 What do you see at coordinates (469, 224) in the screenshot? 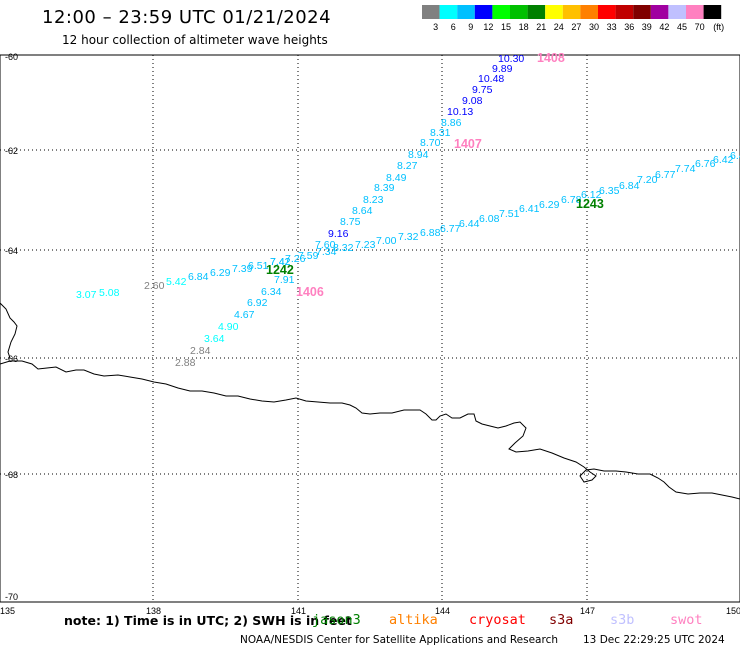
I see `wave-height-label: 6.44` at bounding box center [469, 224].